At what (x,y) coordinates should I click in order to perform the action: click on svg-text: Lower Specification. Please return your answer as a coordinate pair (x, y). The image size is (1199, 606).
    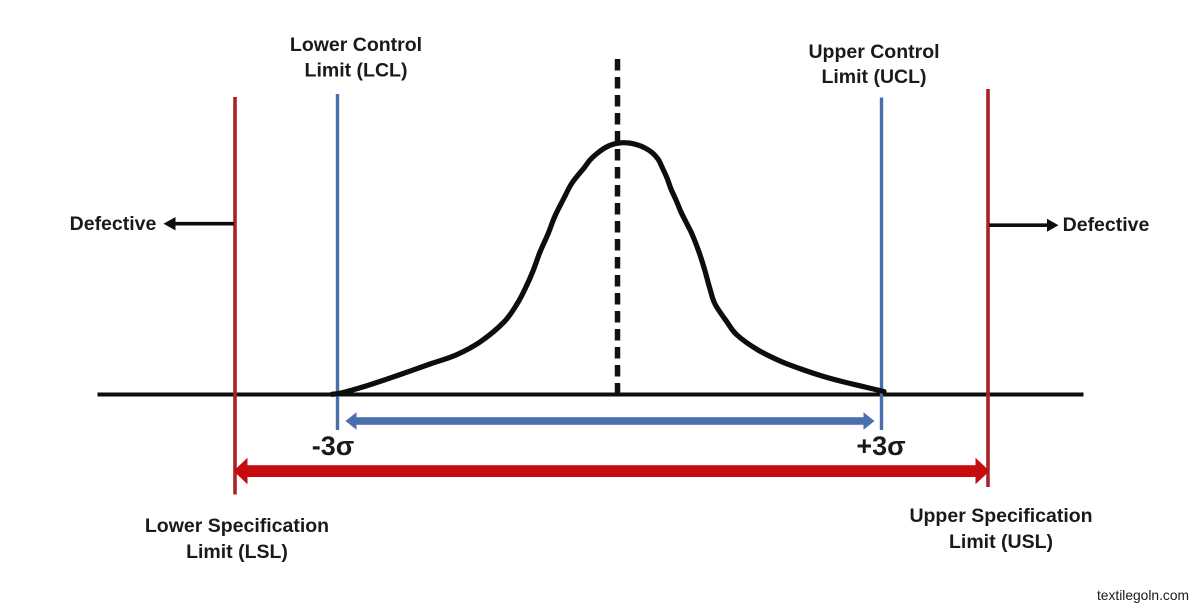
    Looking at the image, I should click on (237, 526).